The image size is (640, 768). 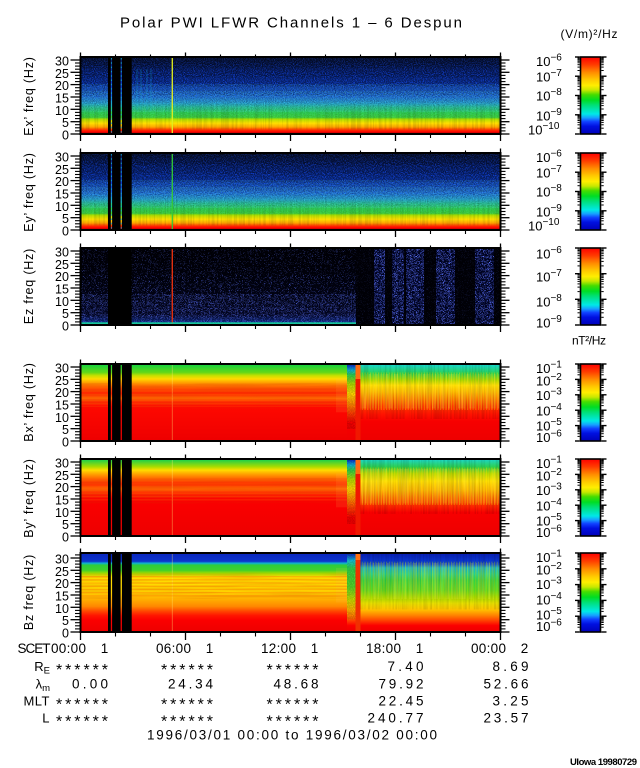 What do you see at coordinates (36, 701) in the screenshot?
I see `svg-text: MLT` at bounding box center [36, 701].